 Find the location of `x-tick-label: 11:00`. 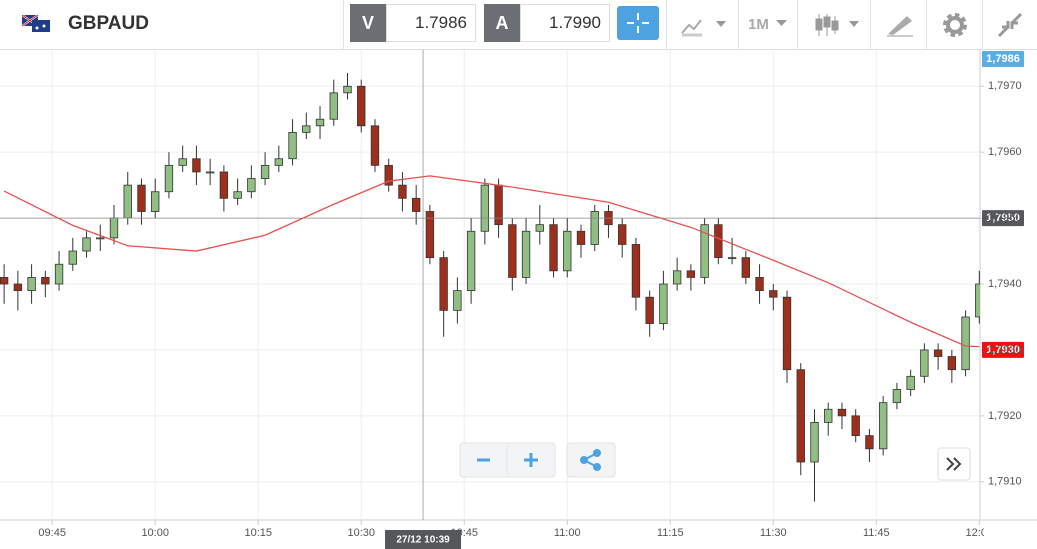

x-tick-label: 11:00 is located at coordinates (567, 533).